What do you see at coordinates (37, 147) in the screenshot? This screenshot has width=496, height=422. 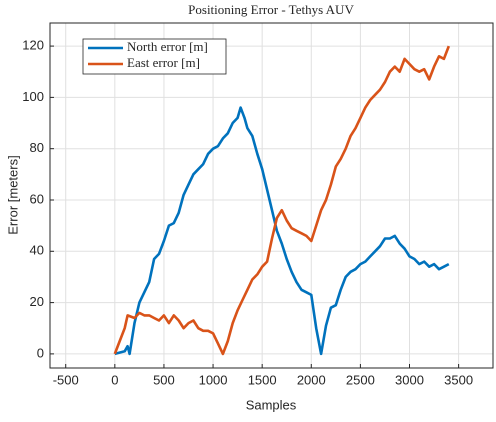 I see `y-tick-label: 80` at bounding box center [37, 147].